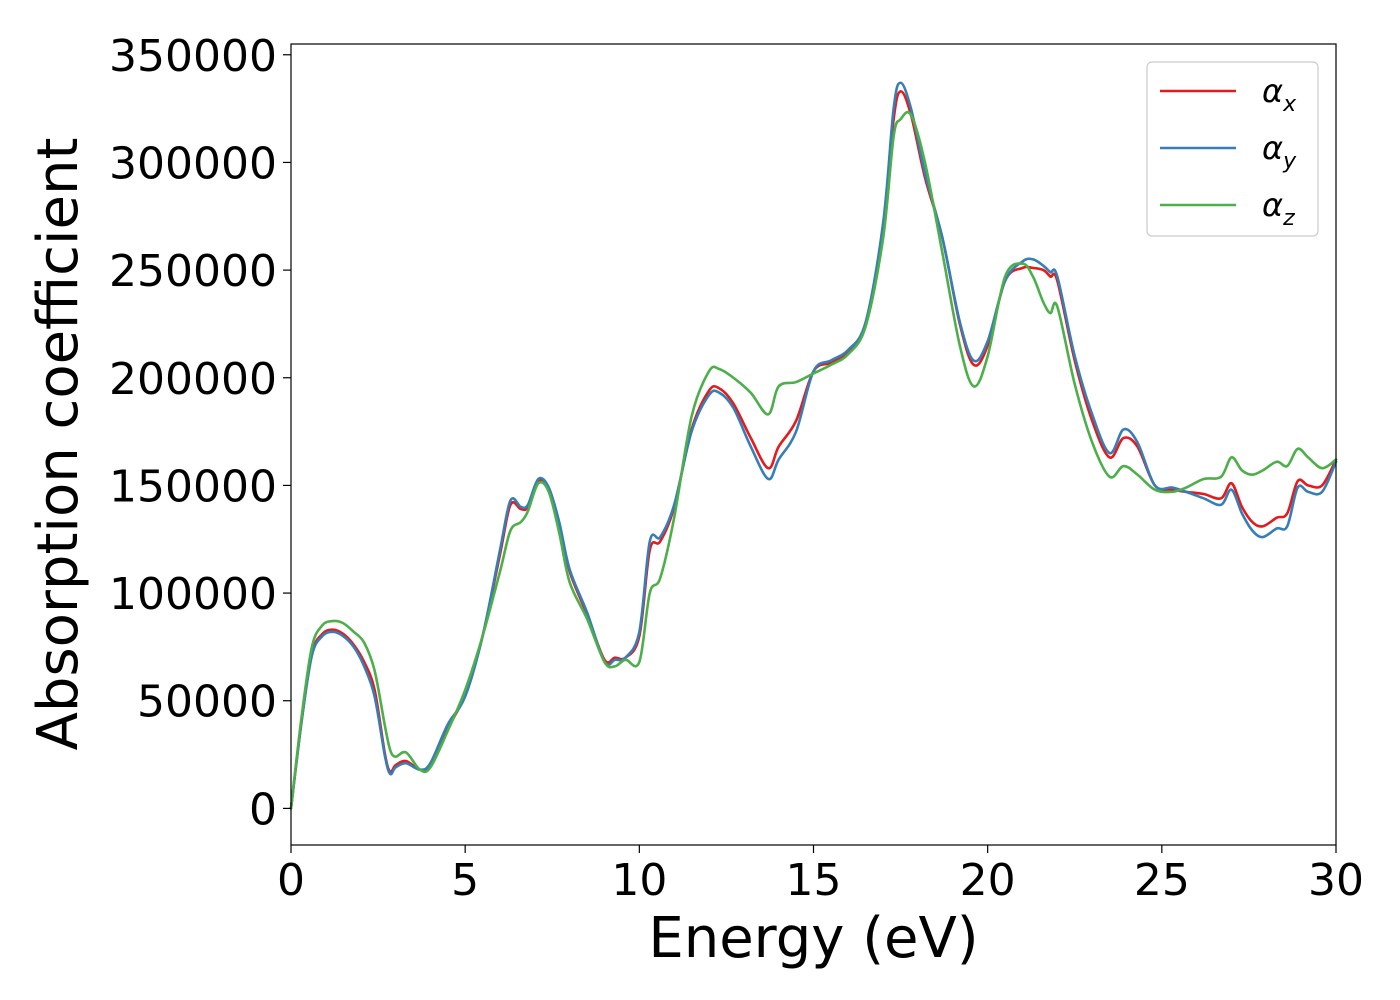 The image size is (1400, 1000). Describe the element at coordinates (193, 379) in the screenshot. I see `y-tick-label: 200000` at that location.